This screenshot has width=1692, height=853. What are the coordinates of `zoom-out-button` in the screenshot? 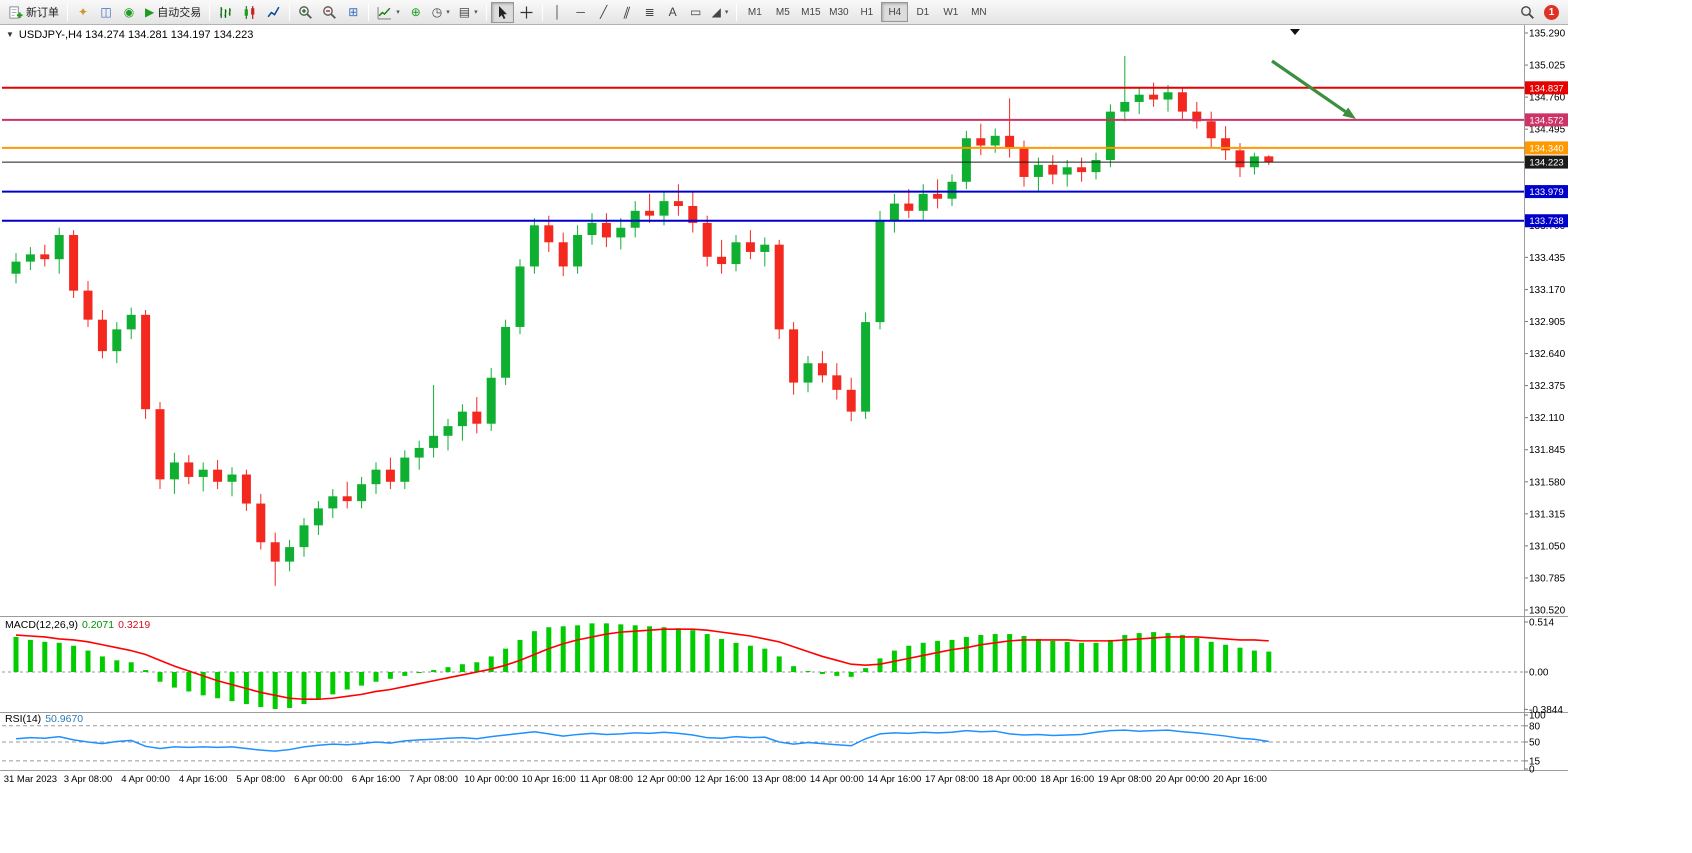 It's located at (329, 12).